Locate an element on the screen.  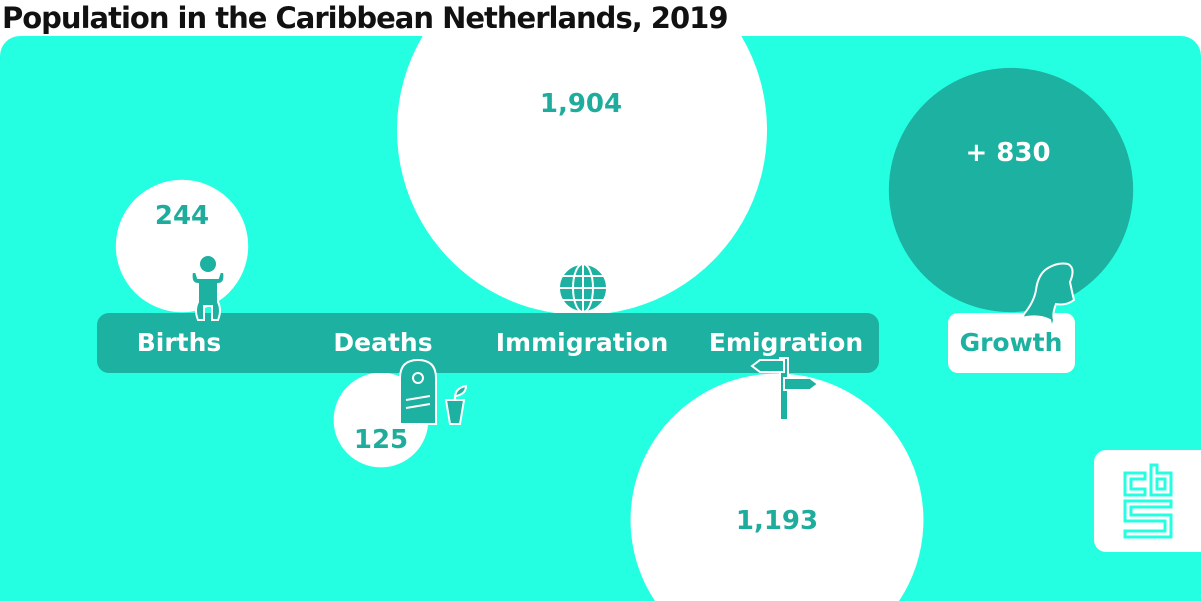
value-deaths: 125 is located at coordinates (381, 440).